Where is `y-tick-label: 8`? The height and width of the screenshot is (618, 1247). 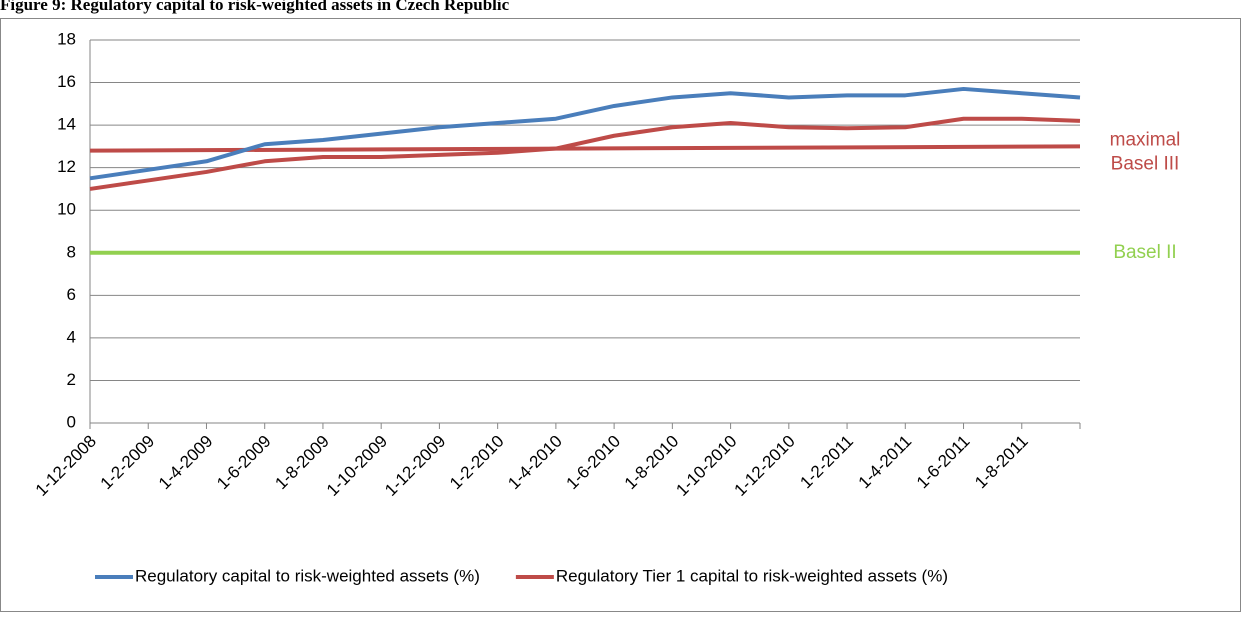 y-tick-label: 8 is located at coordinates (71, 251).